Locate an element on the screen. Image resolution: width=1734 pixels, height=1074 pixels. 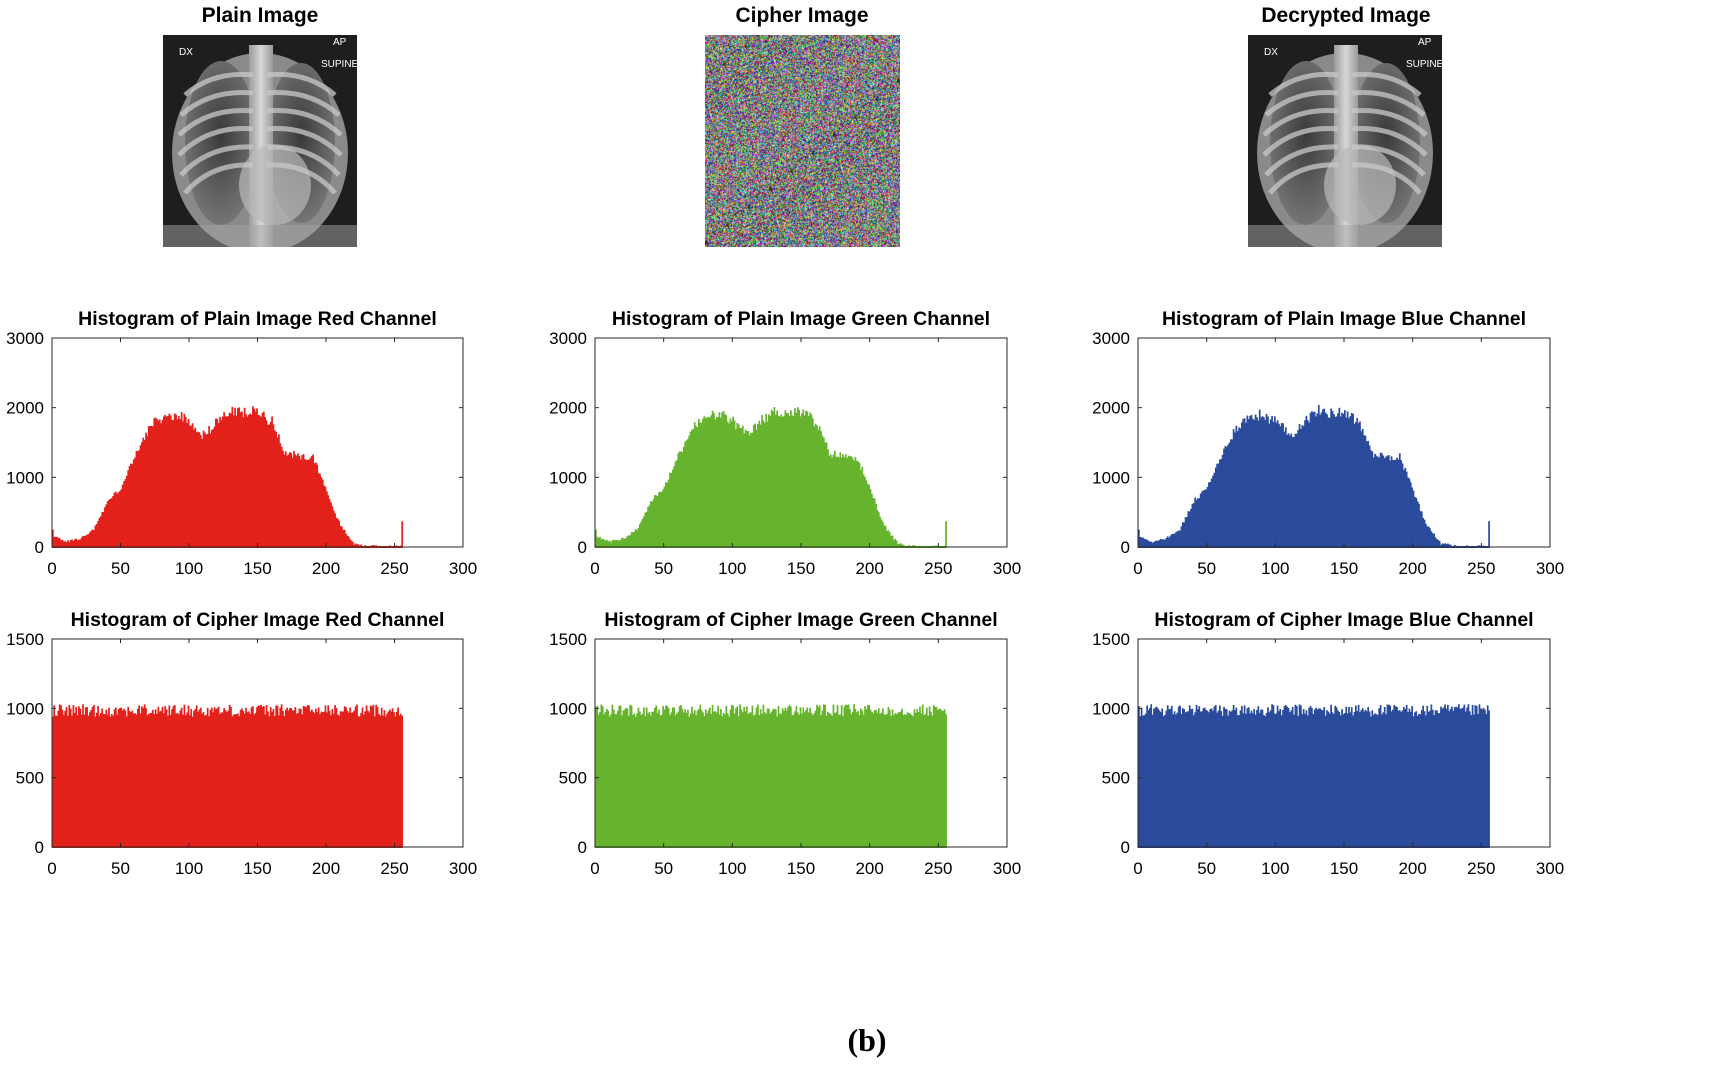
y-tick-label: 1000 is located at coordinates (25, 708).